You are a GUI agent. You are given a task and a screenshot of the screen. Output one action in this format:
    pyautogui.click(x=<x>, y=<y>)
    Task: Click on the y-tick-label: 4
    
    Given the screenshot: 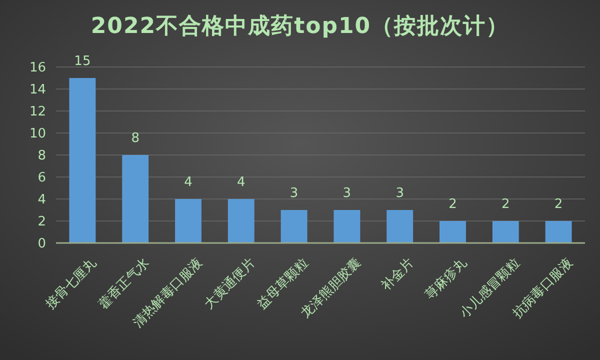 What is the action you would take?
    pyautogui.click(x=42, y=200)
    